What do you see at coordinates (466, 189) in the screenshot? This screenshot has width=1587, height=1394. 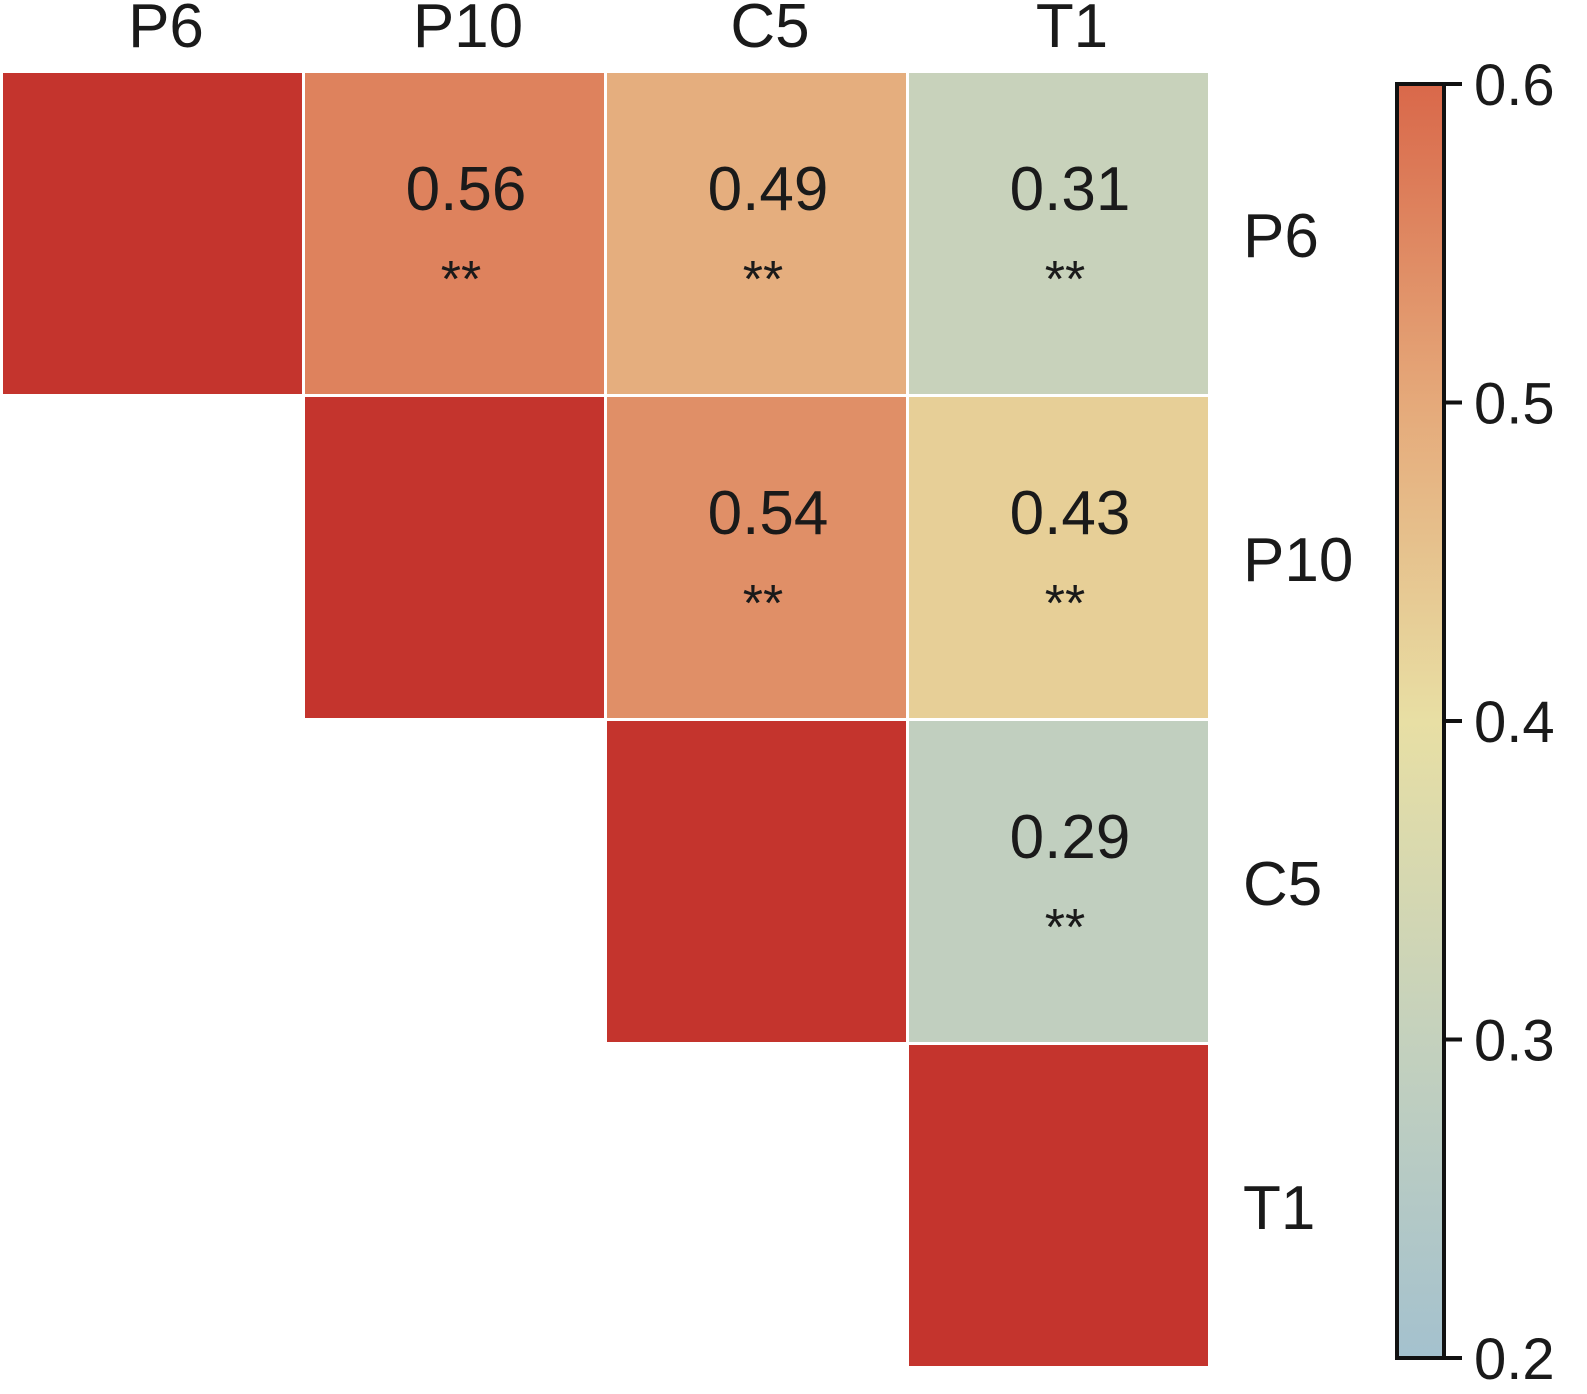 I see `cell-value-label: 0.56` at bounding box center [466, 189].